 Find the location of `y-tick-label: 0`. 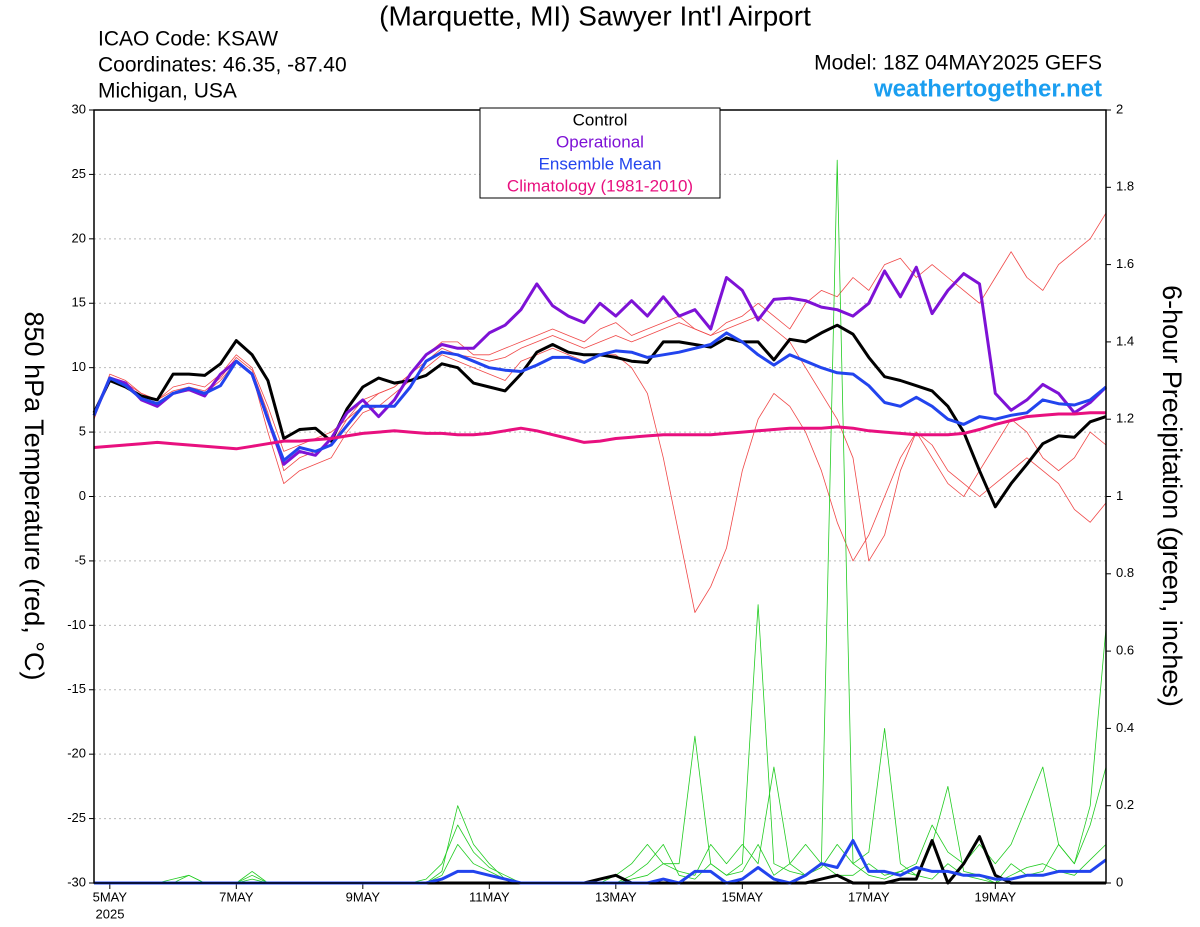

y-tick-label: 0 is located at coordinates (82, 495).